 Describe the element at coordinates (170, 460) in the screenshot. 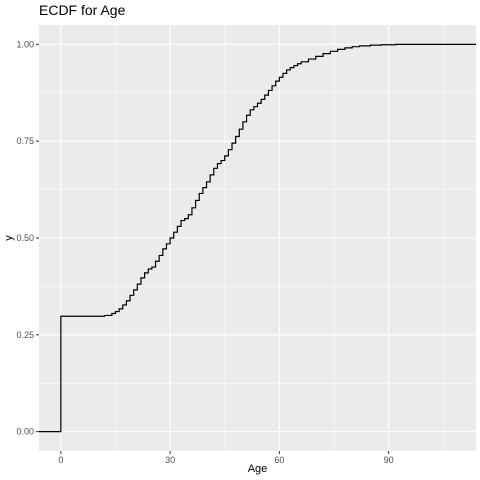

I see `x-tick-label: 30` at that location.